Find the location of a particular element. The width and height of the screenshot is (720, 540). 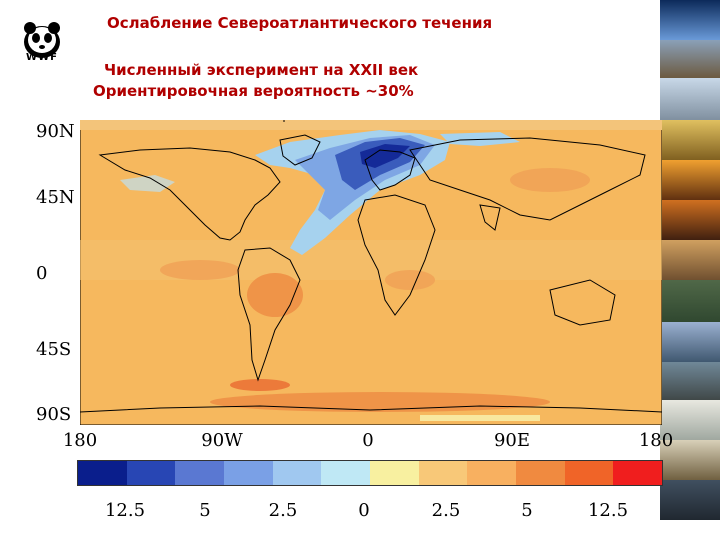

photo-strip is located at coordinates (690, 270).